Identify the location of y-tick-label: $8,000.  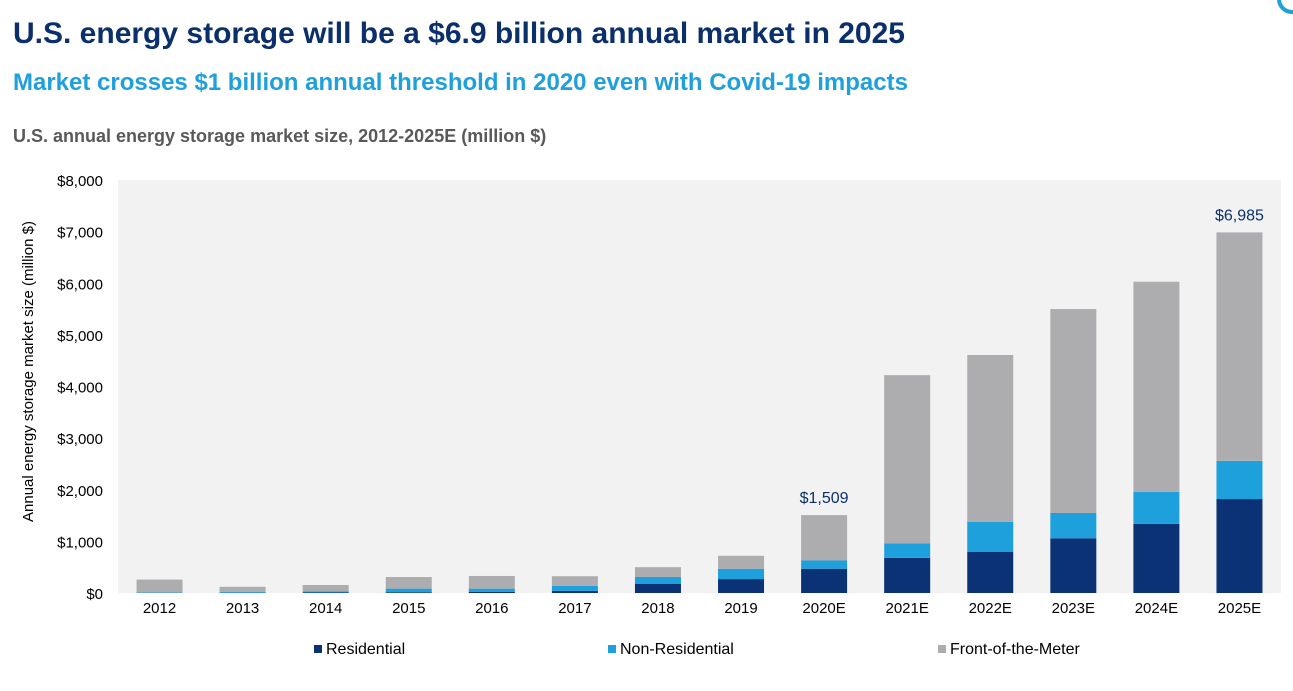
(80, 181).